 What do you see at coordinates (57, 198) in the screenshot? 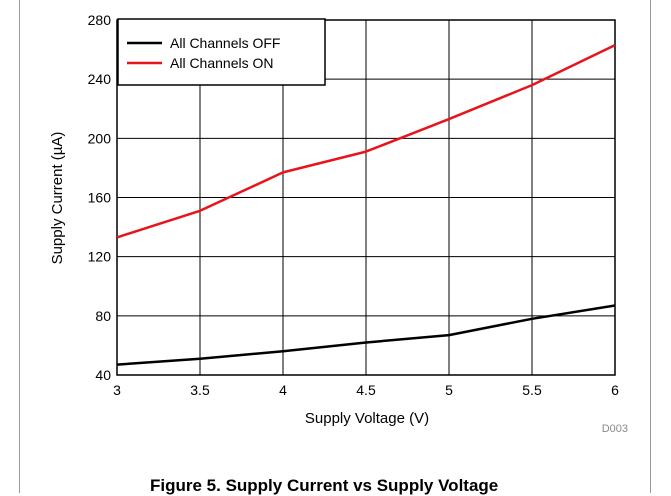
I see `y-axis-label: Supply Current (µA)` at bounding box center [57, 198].